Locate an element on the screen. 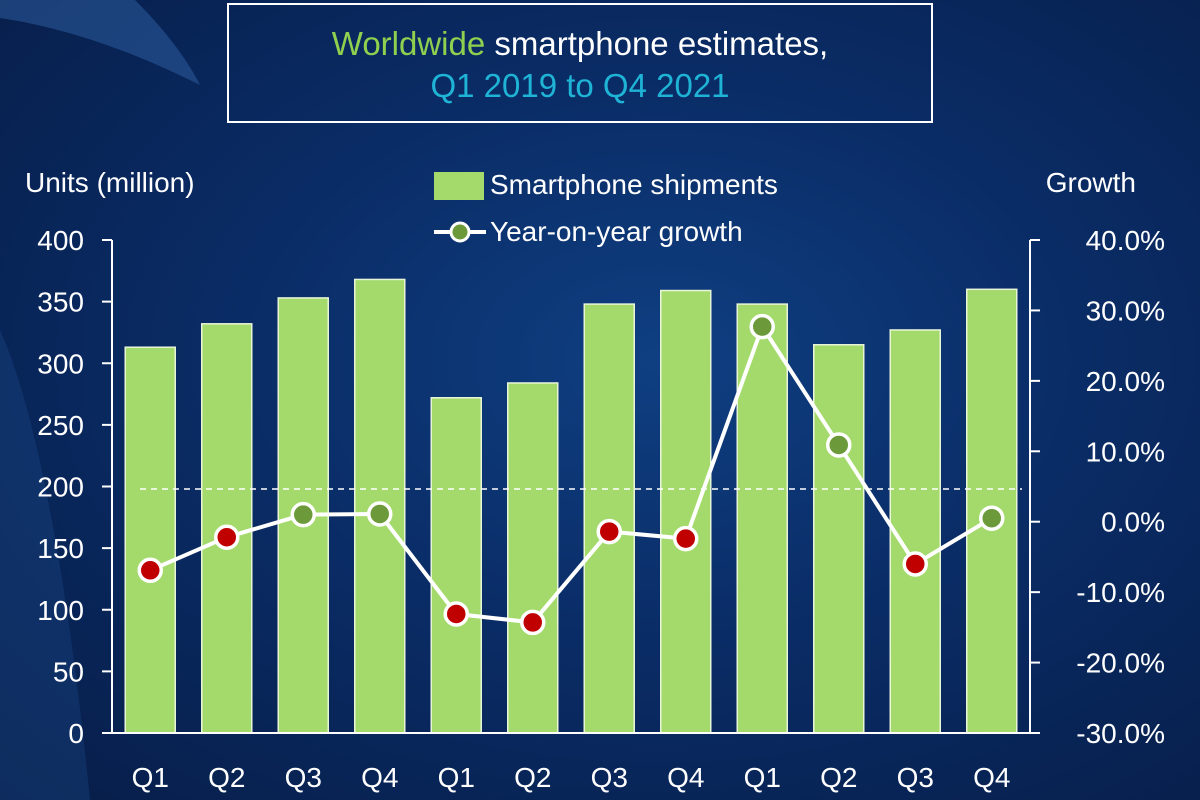  y-right-tick-label: 10.0% is located at coordinates (1125, 451).